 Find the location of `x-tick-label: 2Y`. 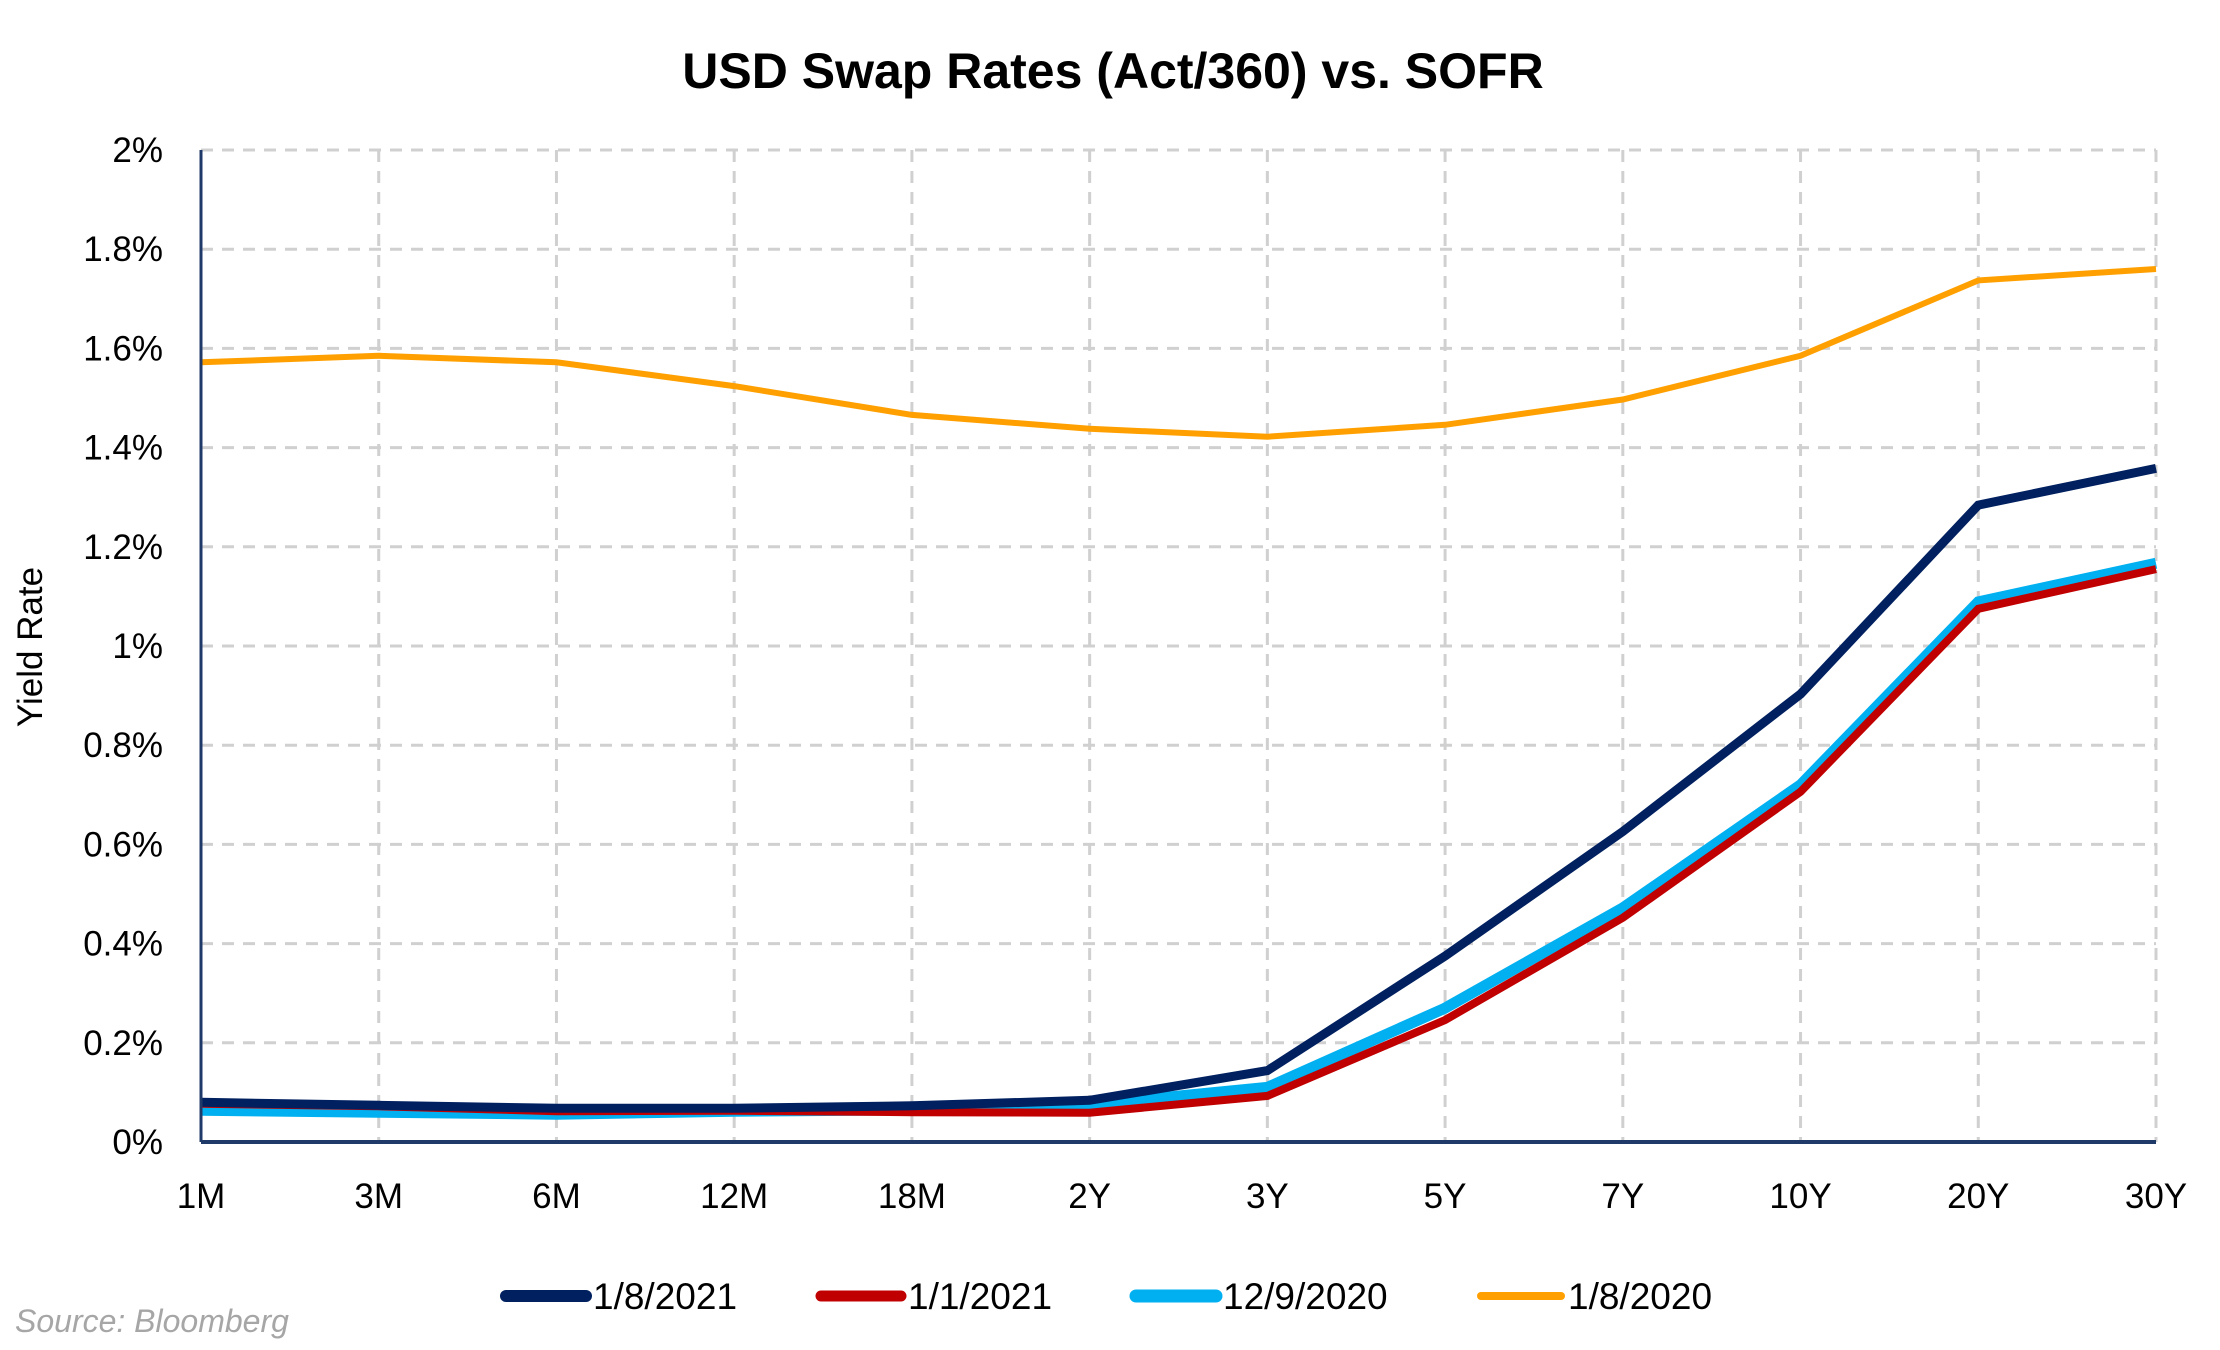

x-tick-label: 2Y is located at coordinates (1089, 1196).